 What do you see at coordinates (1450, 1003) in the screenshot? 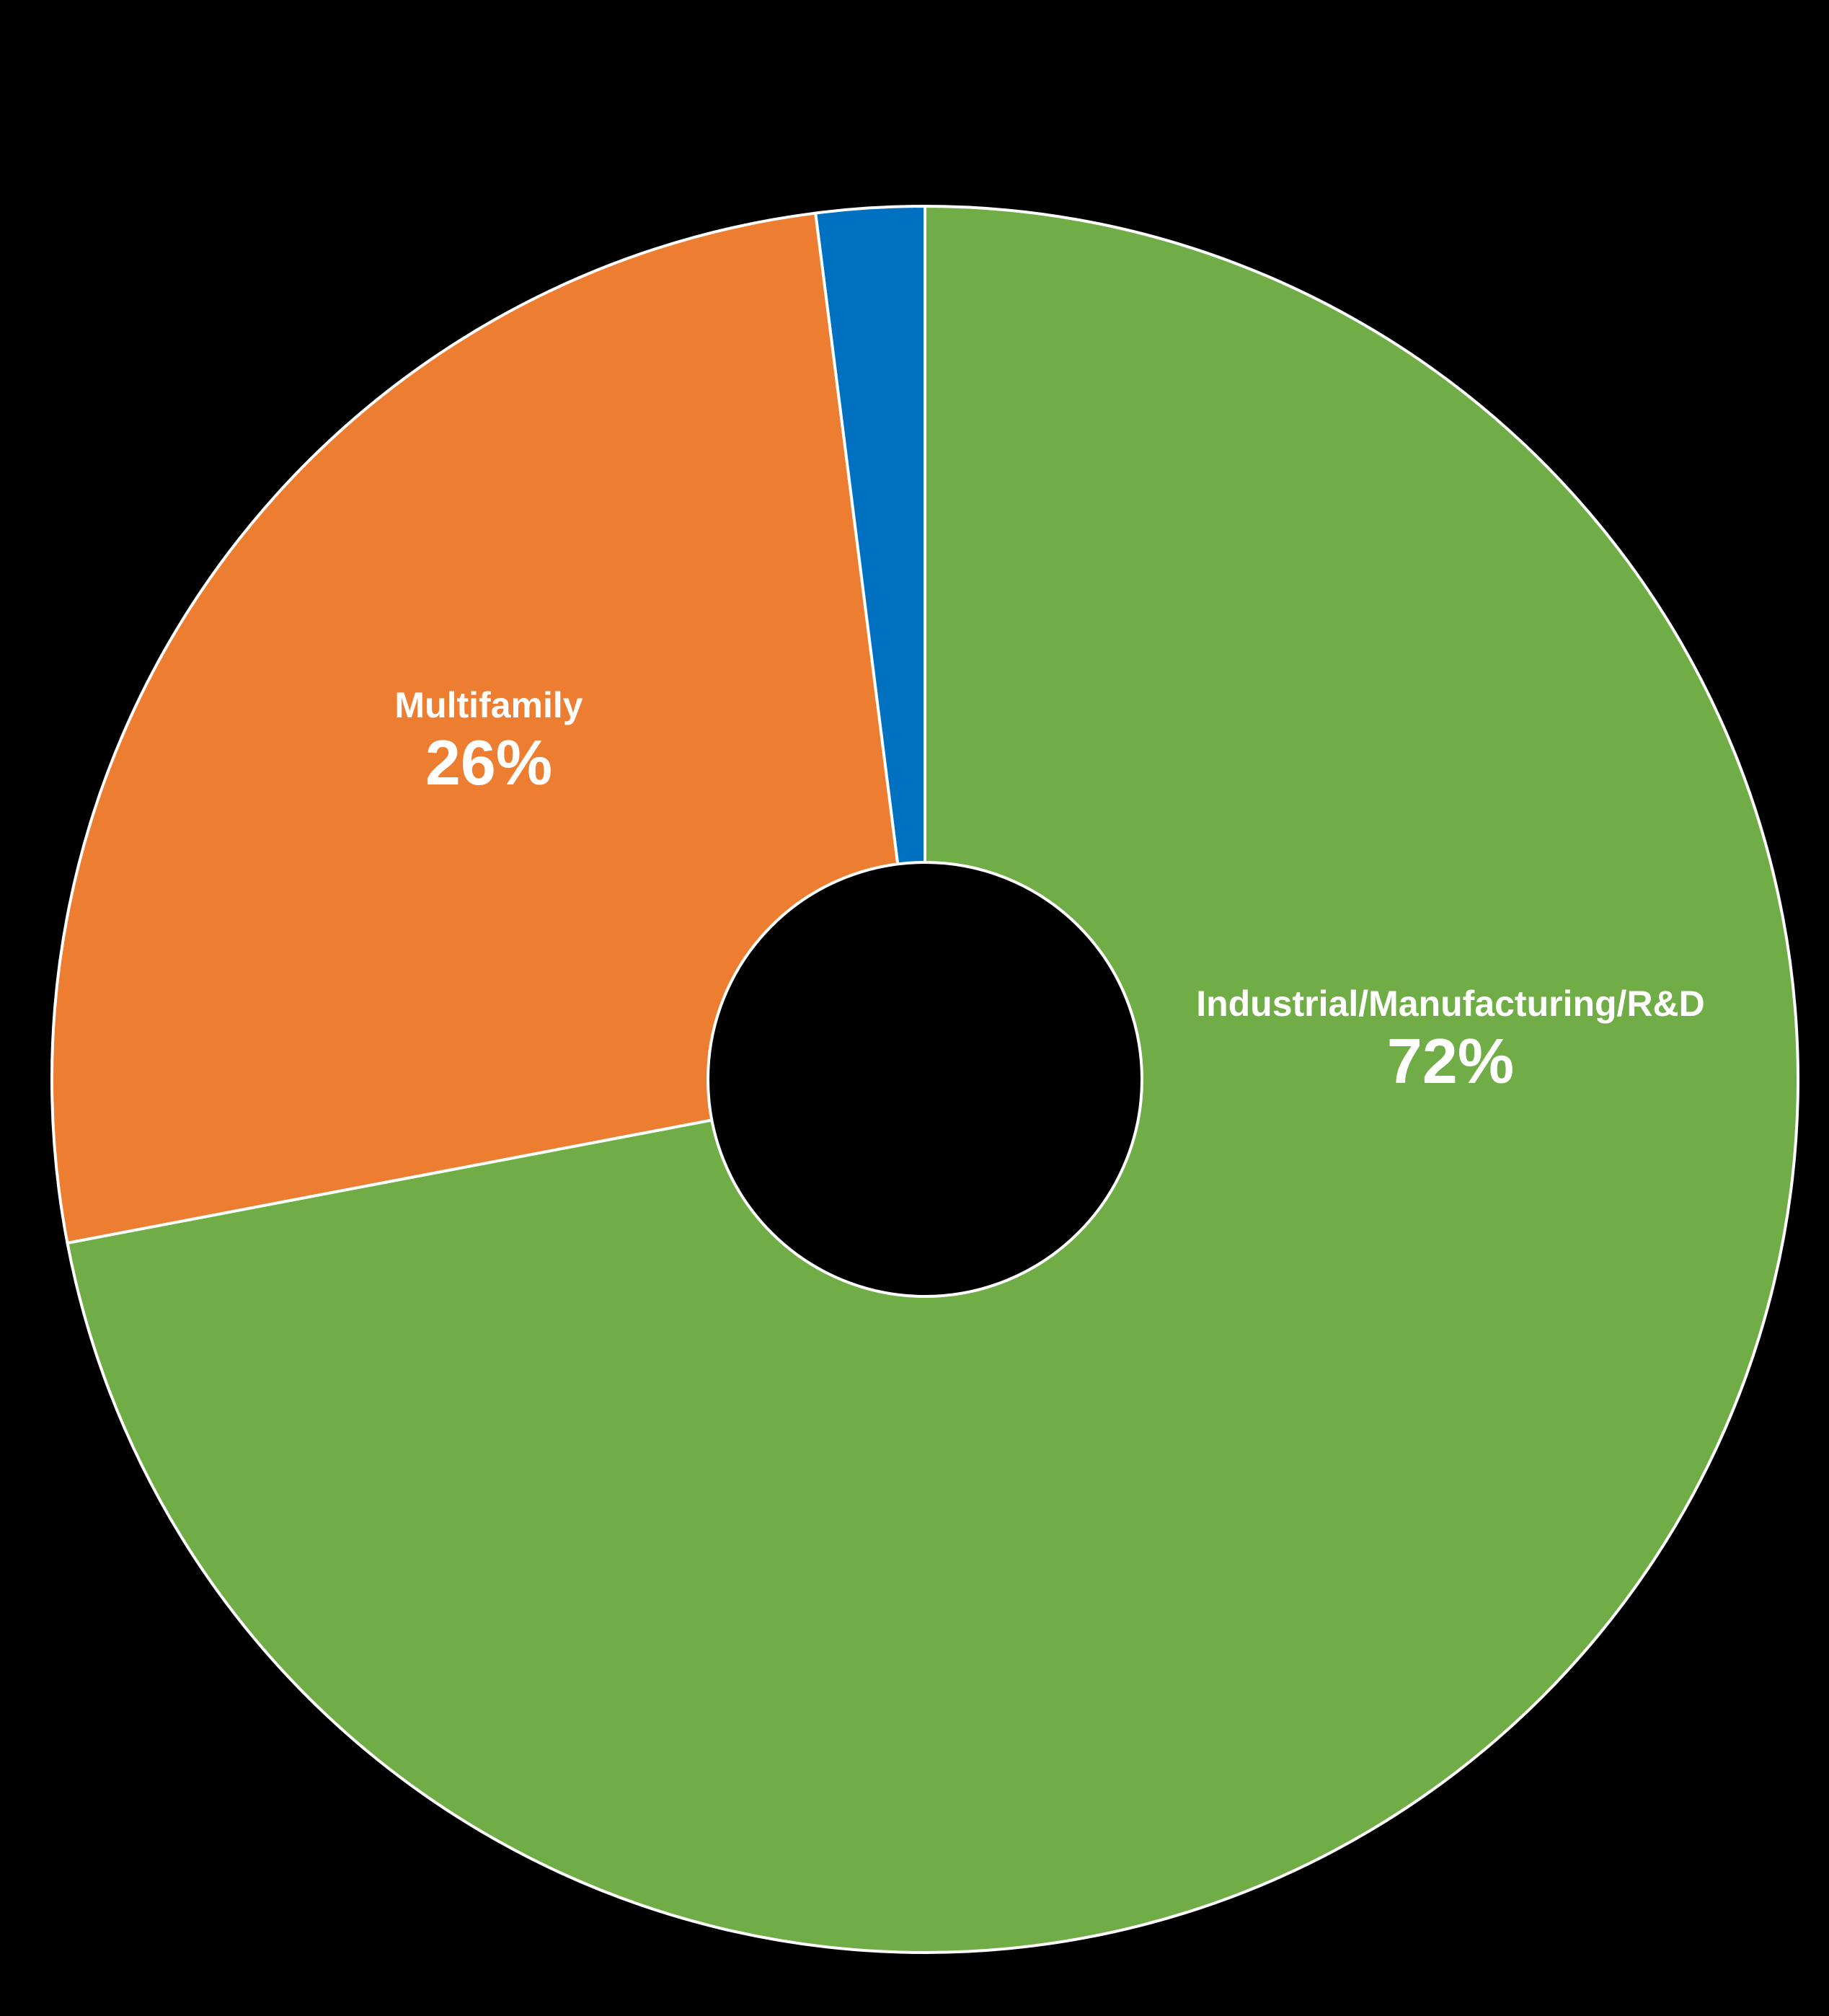
I see `industrial-label: Industrial/Manufacturing/R&D` at bounding box center [1450, 1003].